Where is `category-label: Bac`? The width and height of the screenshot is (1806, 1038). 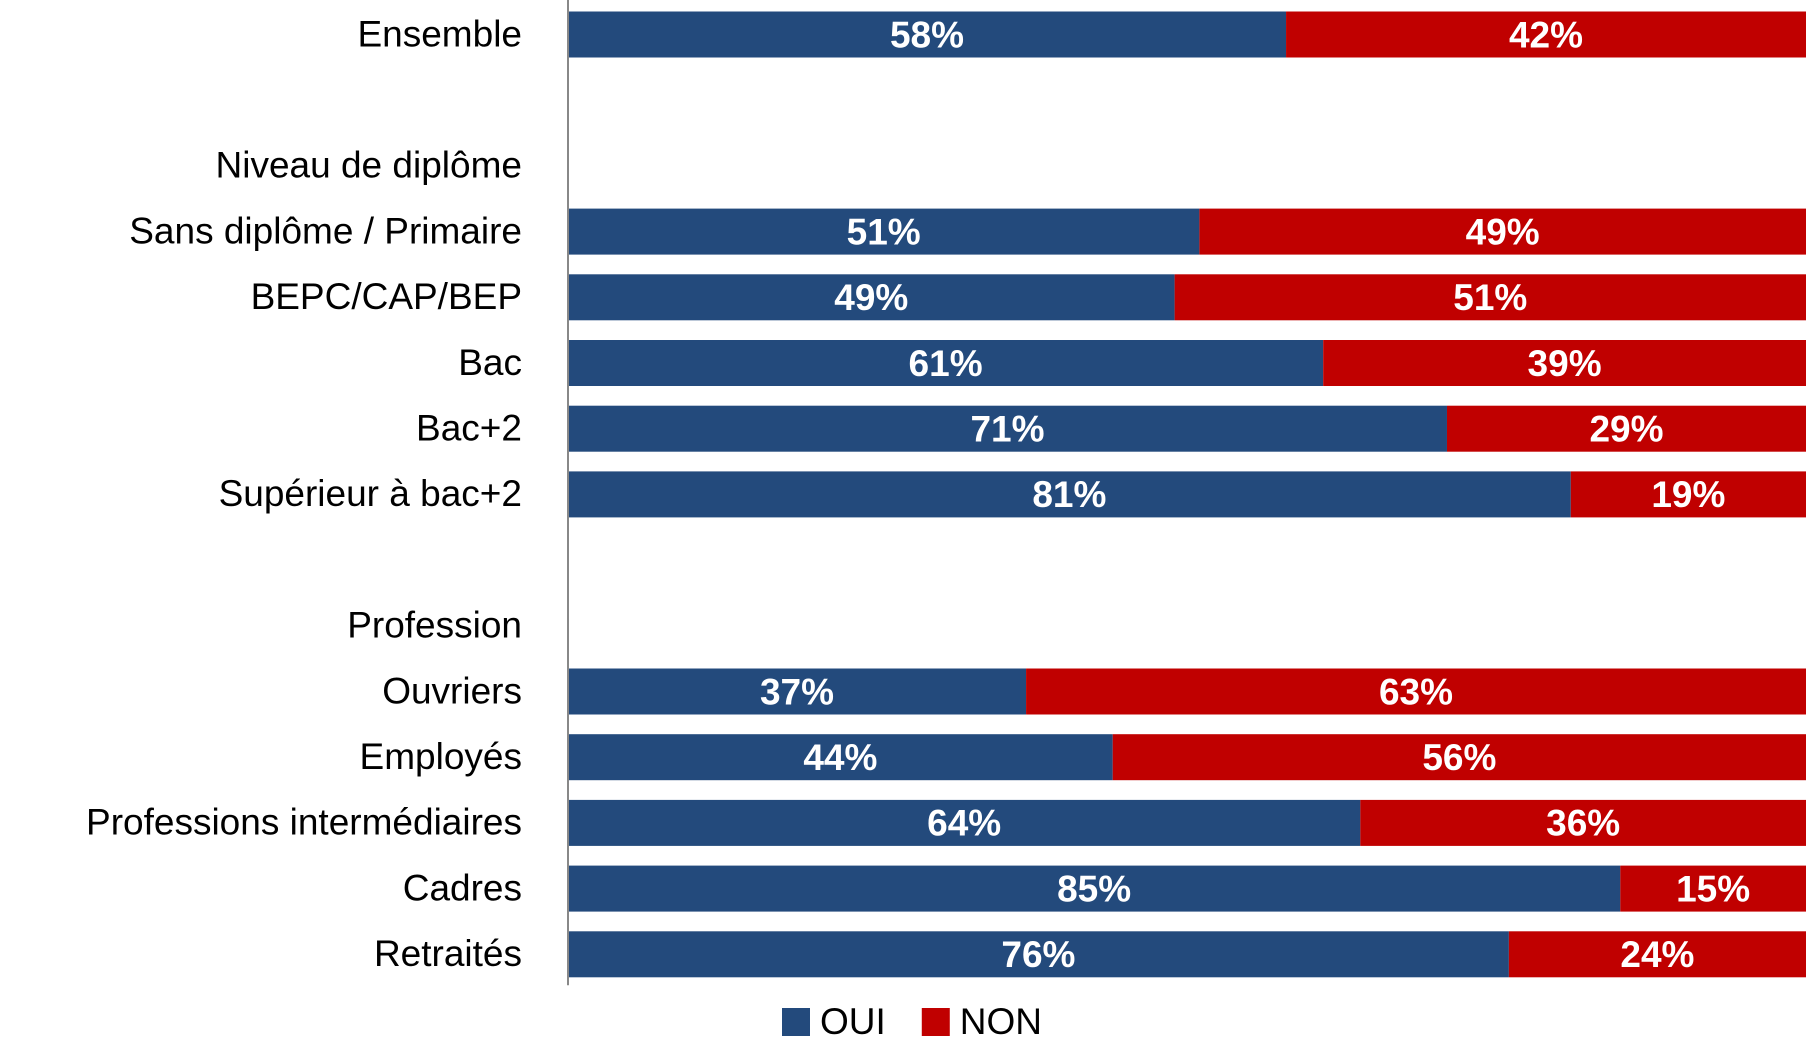 category-label: Bac is located at coordinates (490, 362).